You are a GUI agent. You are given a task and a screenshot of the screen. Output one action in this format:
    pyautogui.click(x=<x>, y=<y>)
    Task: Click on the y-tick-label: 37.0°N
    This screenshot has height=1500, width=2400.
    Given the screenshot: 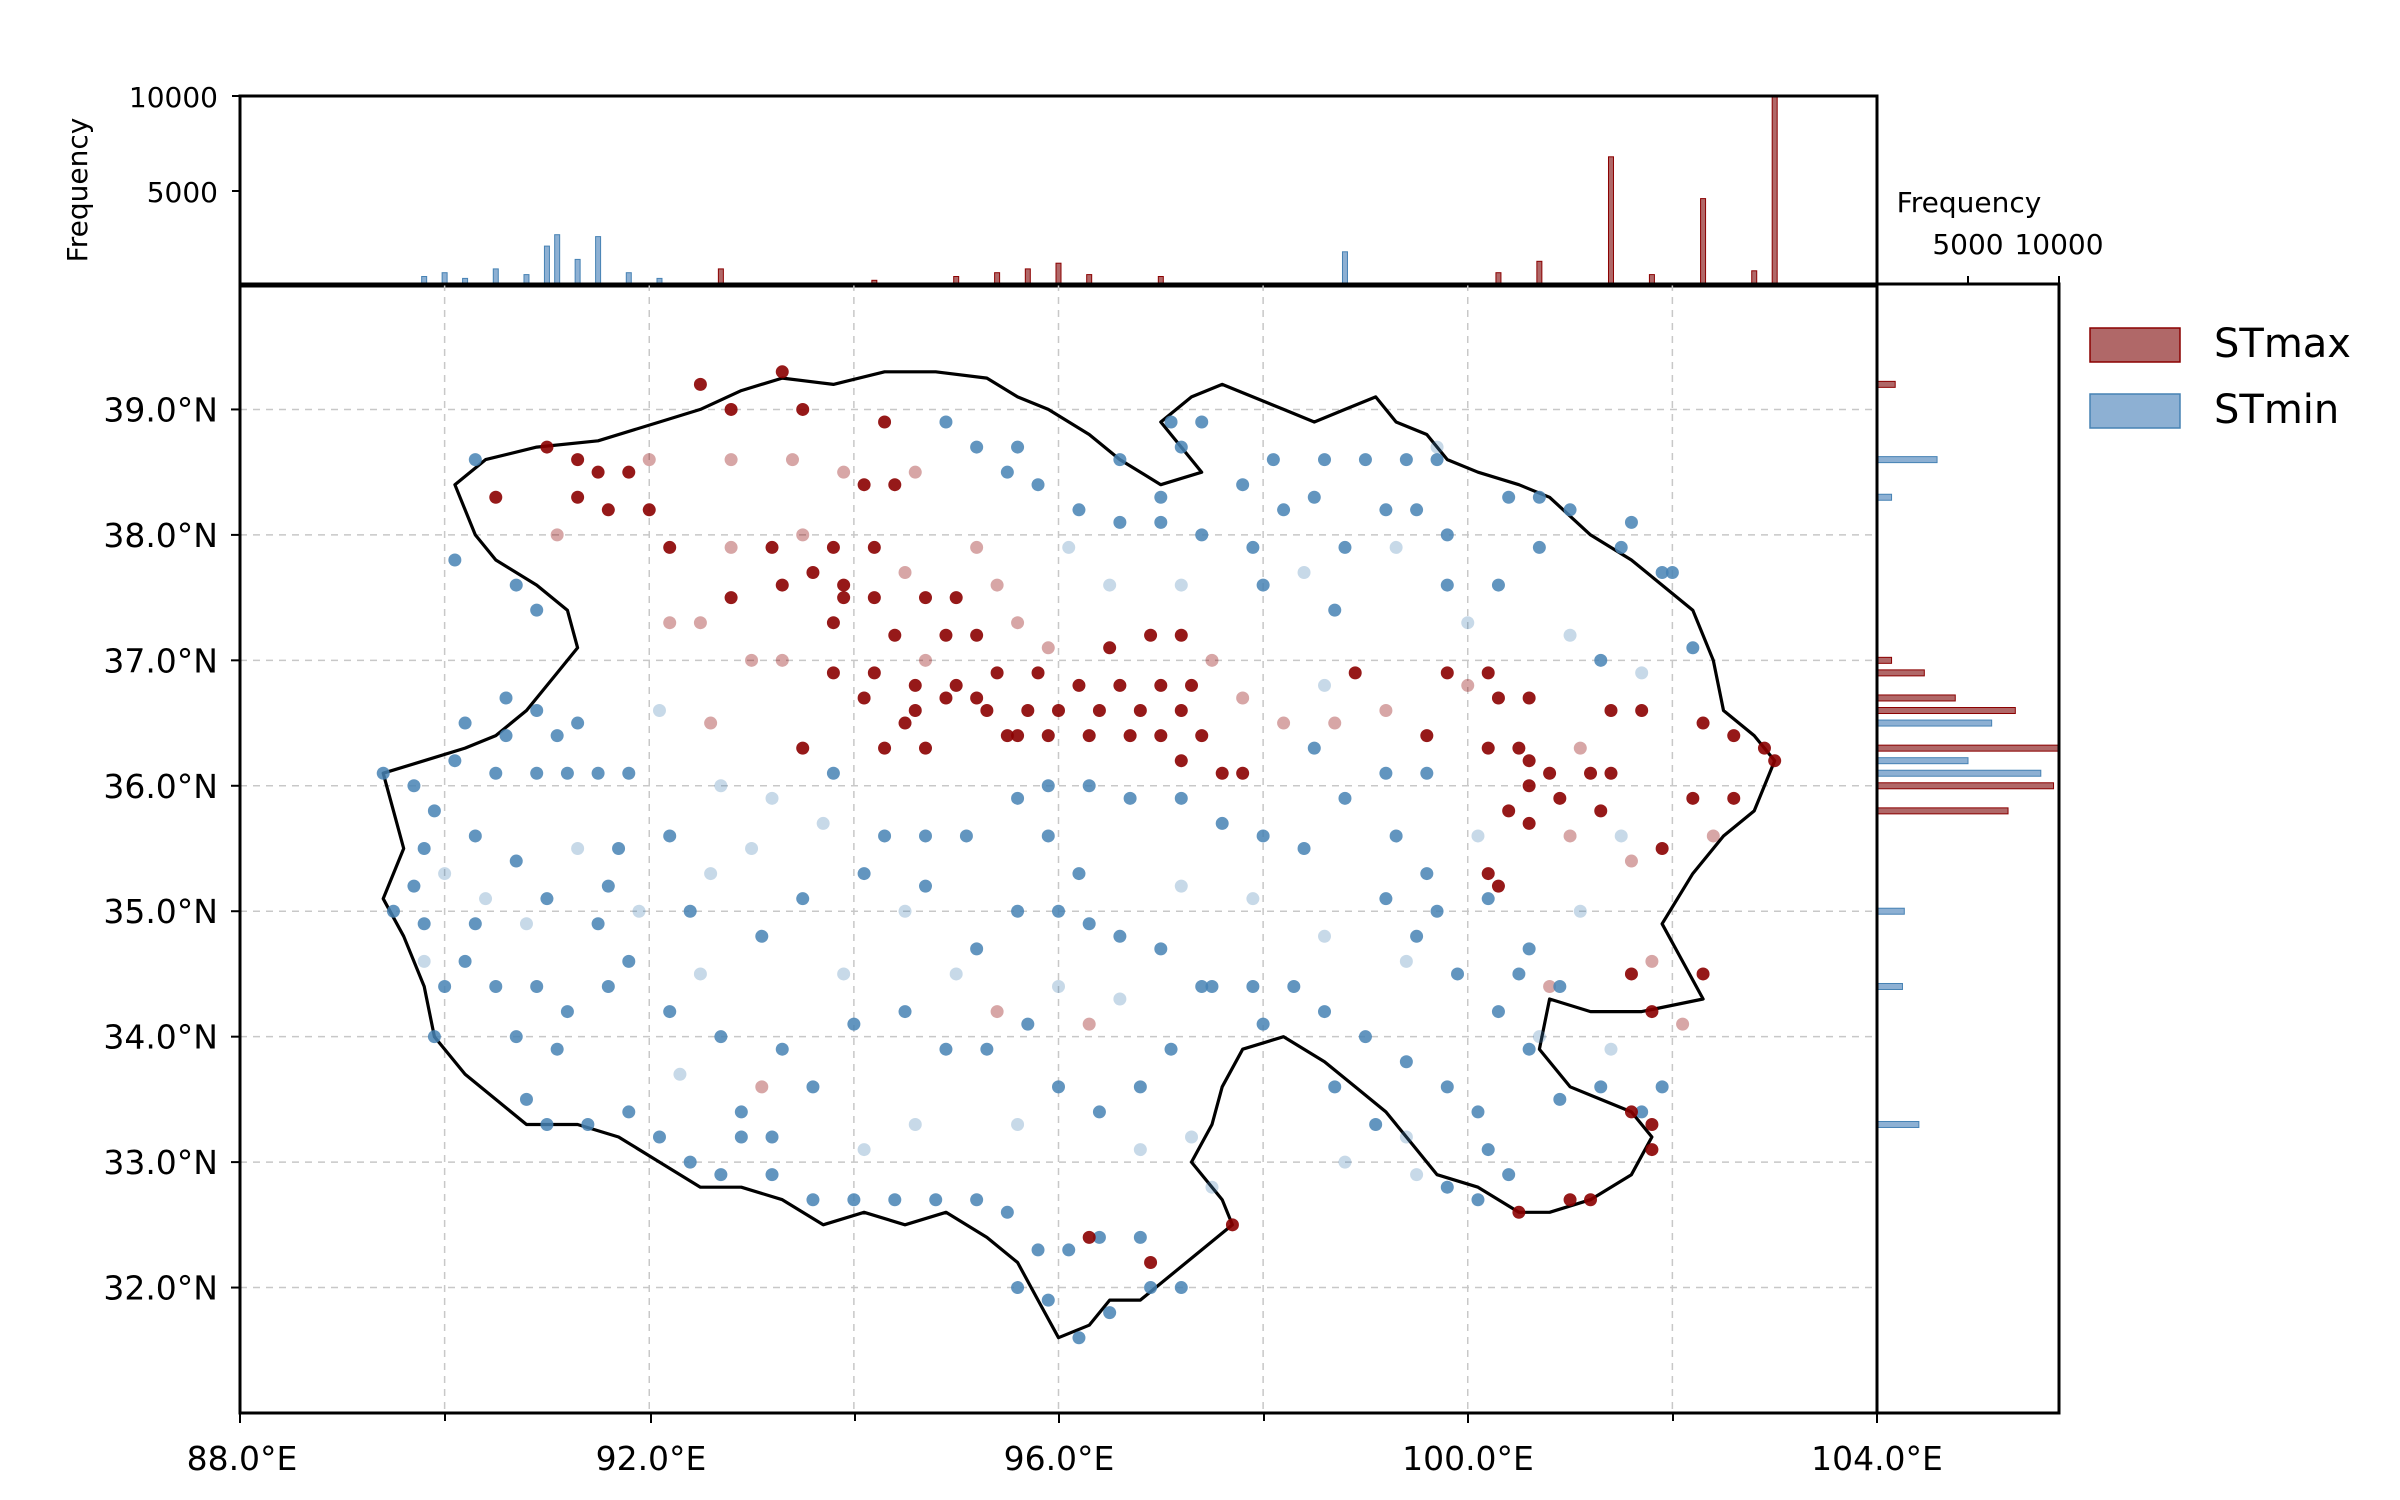 What is the action you would take?
    pyautogui.click(x=160, y=660)
    